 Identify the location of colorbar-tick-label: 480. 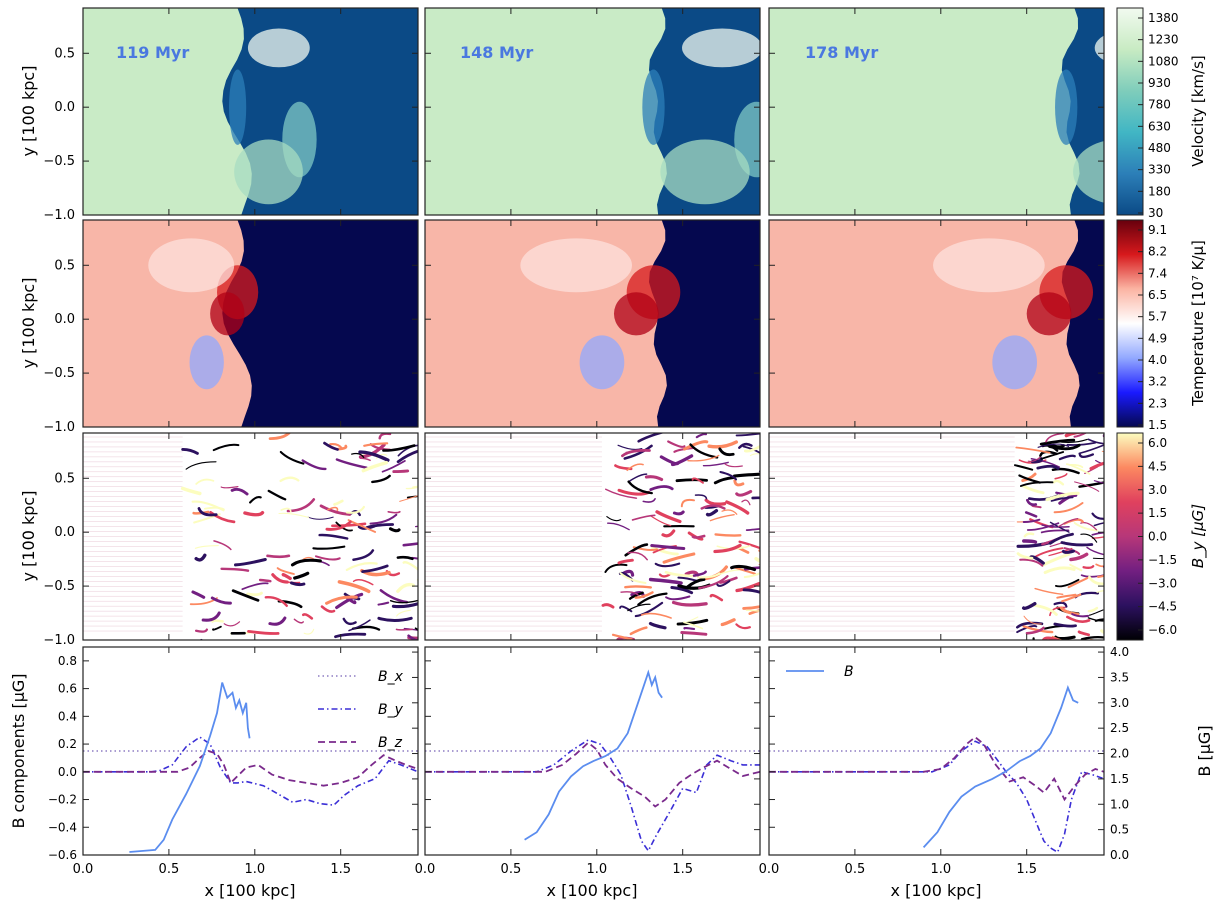
(1159, 148).